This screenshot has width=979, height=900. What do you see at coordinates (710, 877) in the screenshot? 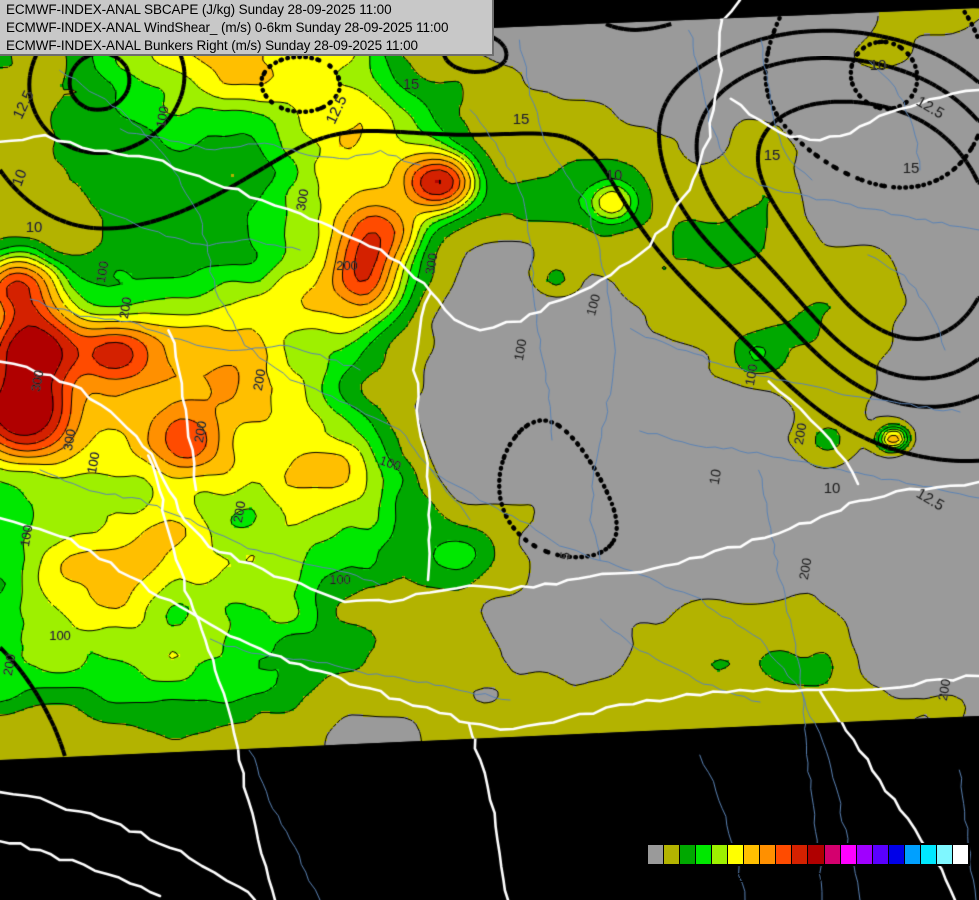
I see `legend-label-700: 700` at bounding box center [710, 877].